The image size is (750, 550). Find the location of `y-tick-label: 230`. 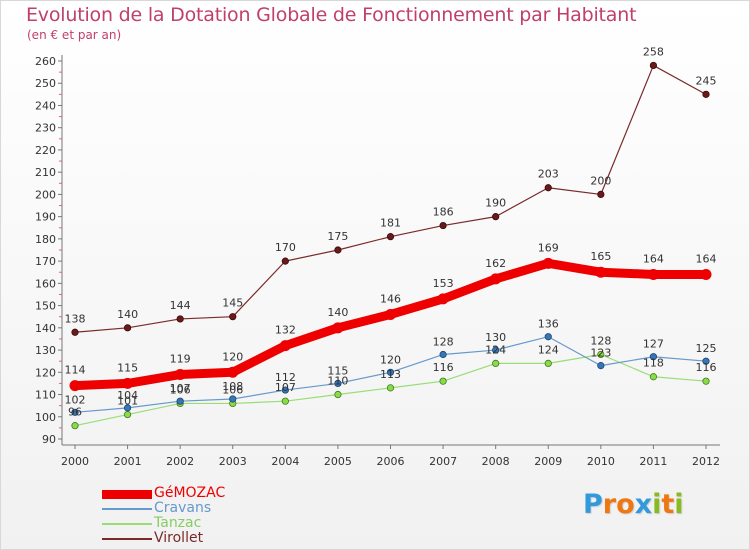

y-tick-label: 230 is located at coordinates (45, 128).